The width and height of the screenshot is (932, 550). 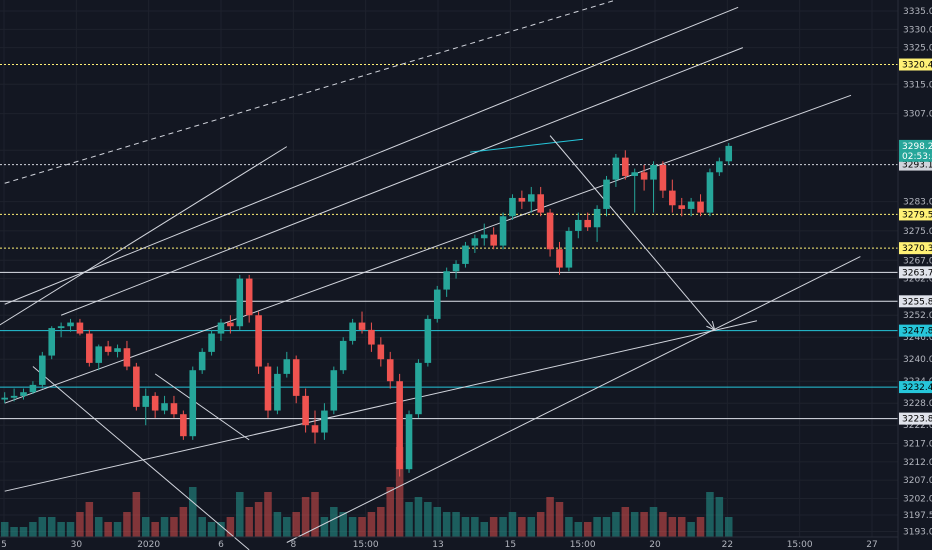 I want to click on price-level-tag: 3293.1, so click(x=917, y=166).